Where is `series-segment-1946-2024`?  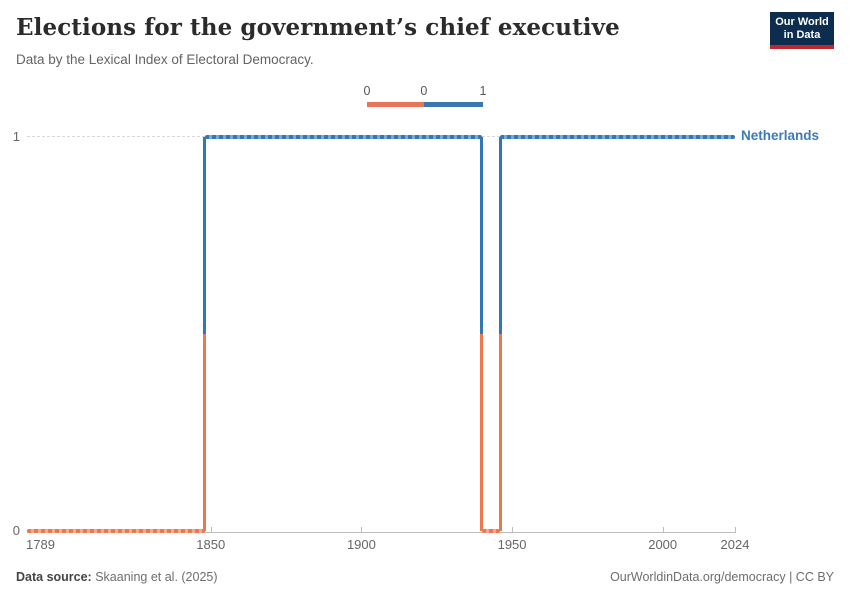 series-segment-1946-2024 is located at coordinates (617, 137).